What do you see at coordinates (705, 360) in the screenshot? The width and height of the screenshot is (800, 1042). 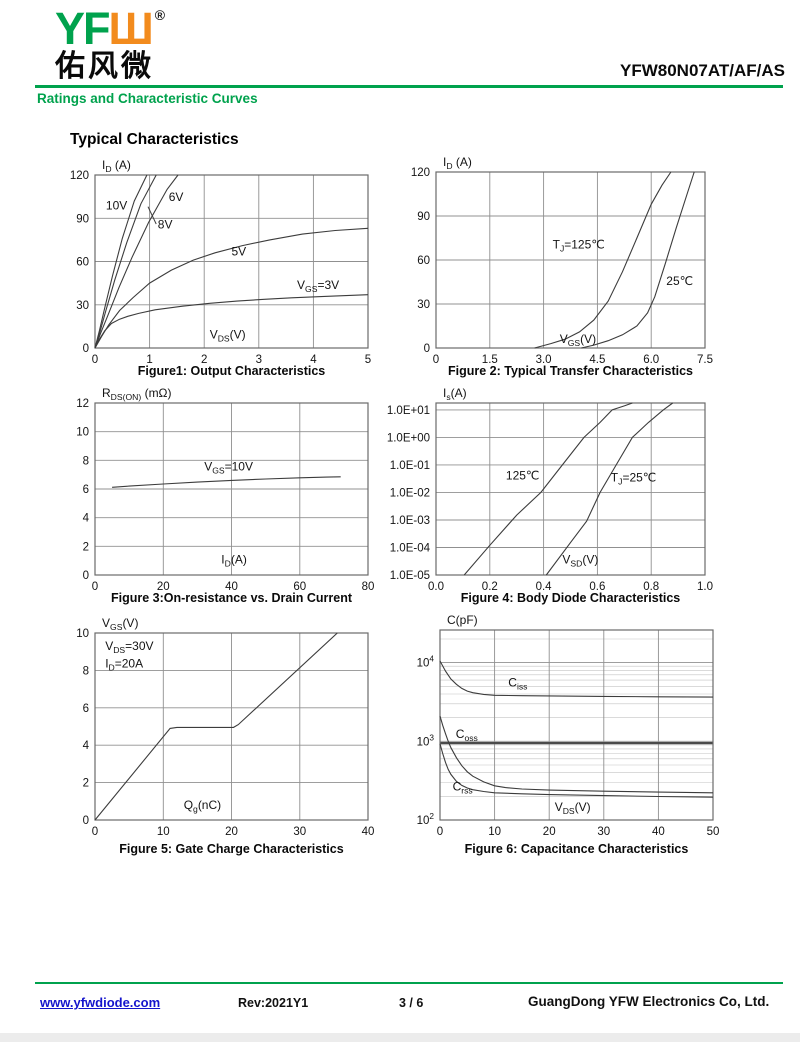 I see `x-tick-label: 7.5` at bounding box center [705, 360].